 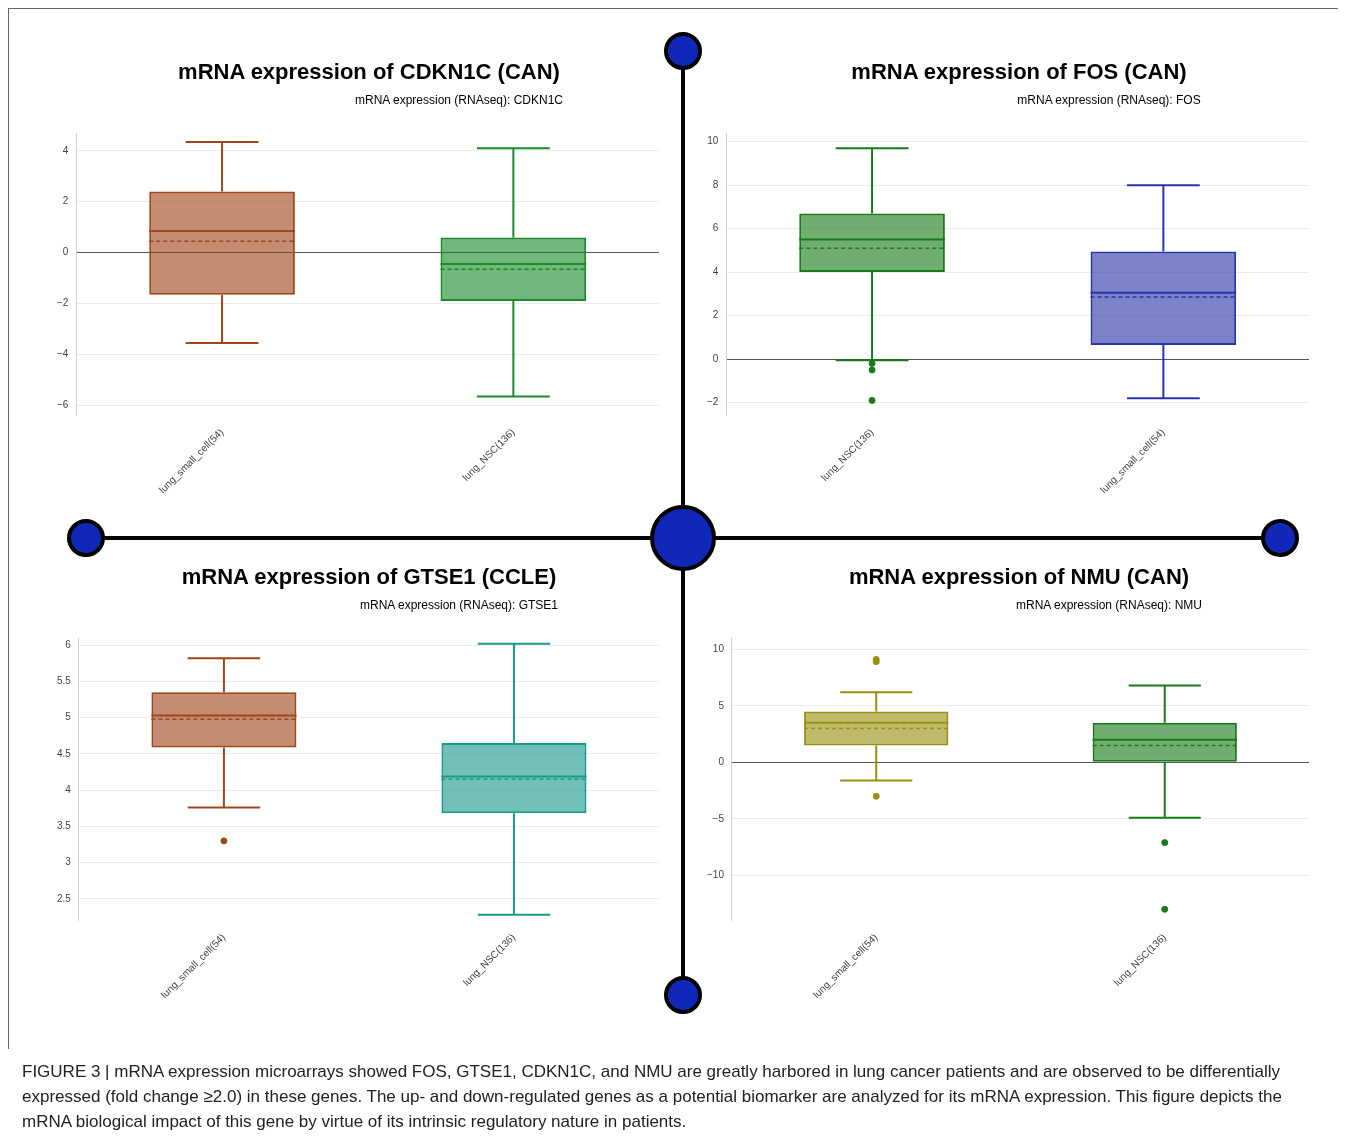 What do you see at coordinates (715, 184) in the screenshot?
I see `y-tick-label: 8` at bounding box center [715, 184].